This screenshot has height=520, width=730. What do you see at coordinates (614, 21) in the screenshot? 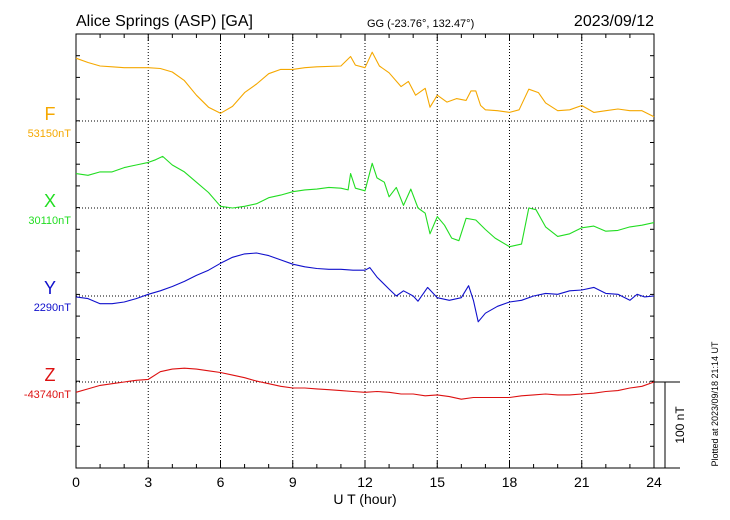
I see `plot-date: 2023/09/12` at bounding box center [614, 21].